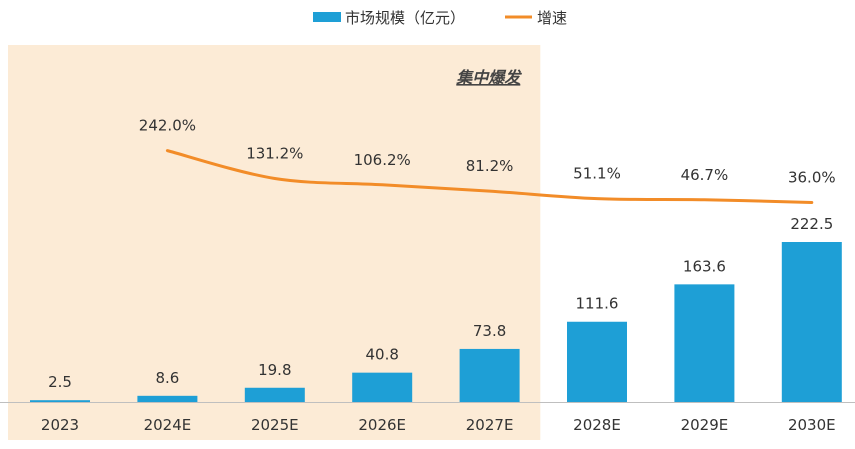  What do you see at coordinates (552, 18) in the screenshot?
I see `legend-line-label: 增速` at bounding box center [552, 18].